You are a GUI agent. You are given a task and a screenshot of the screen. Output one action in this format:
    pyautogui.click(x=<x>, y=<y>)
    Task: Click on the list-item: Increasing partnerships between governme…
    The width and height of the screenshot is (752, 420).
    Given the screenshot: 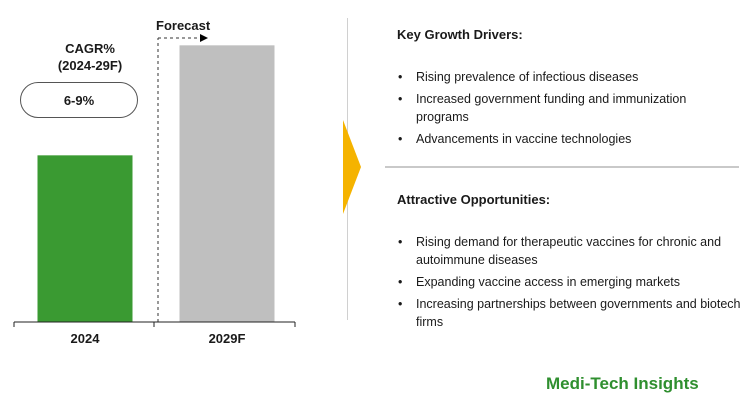 What is the action you would take?
    pyautogui.click(x=569, y=313)
    